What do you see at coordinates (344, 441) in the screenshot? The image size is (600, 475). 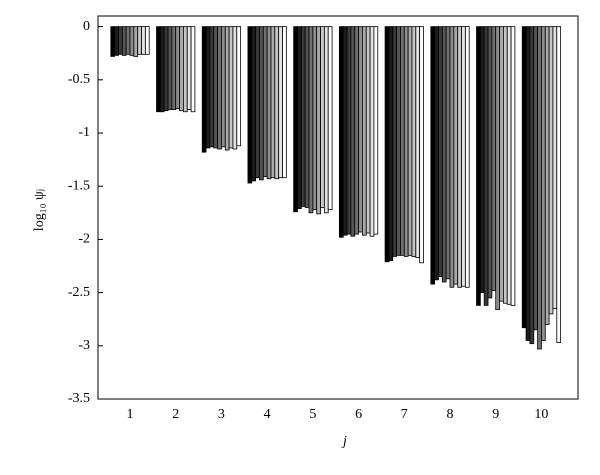 I see `x-axis-label: j` at bounding box center [344, 441].